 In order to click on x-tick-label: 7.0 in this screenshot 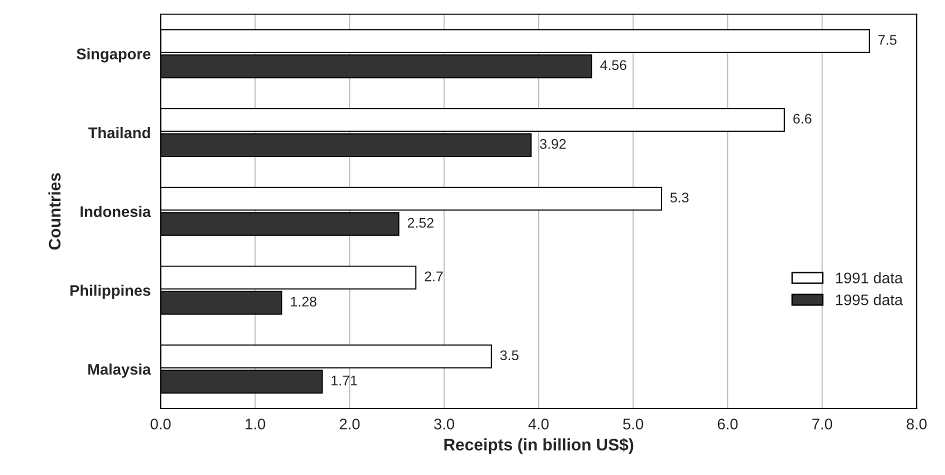, I will do `click(822, 424)`.